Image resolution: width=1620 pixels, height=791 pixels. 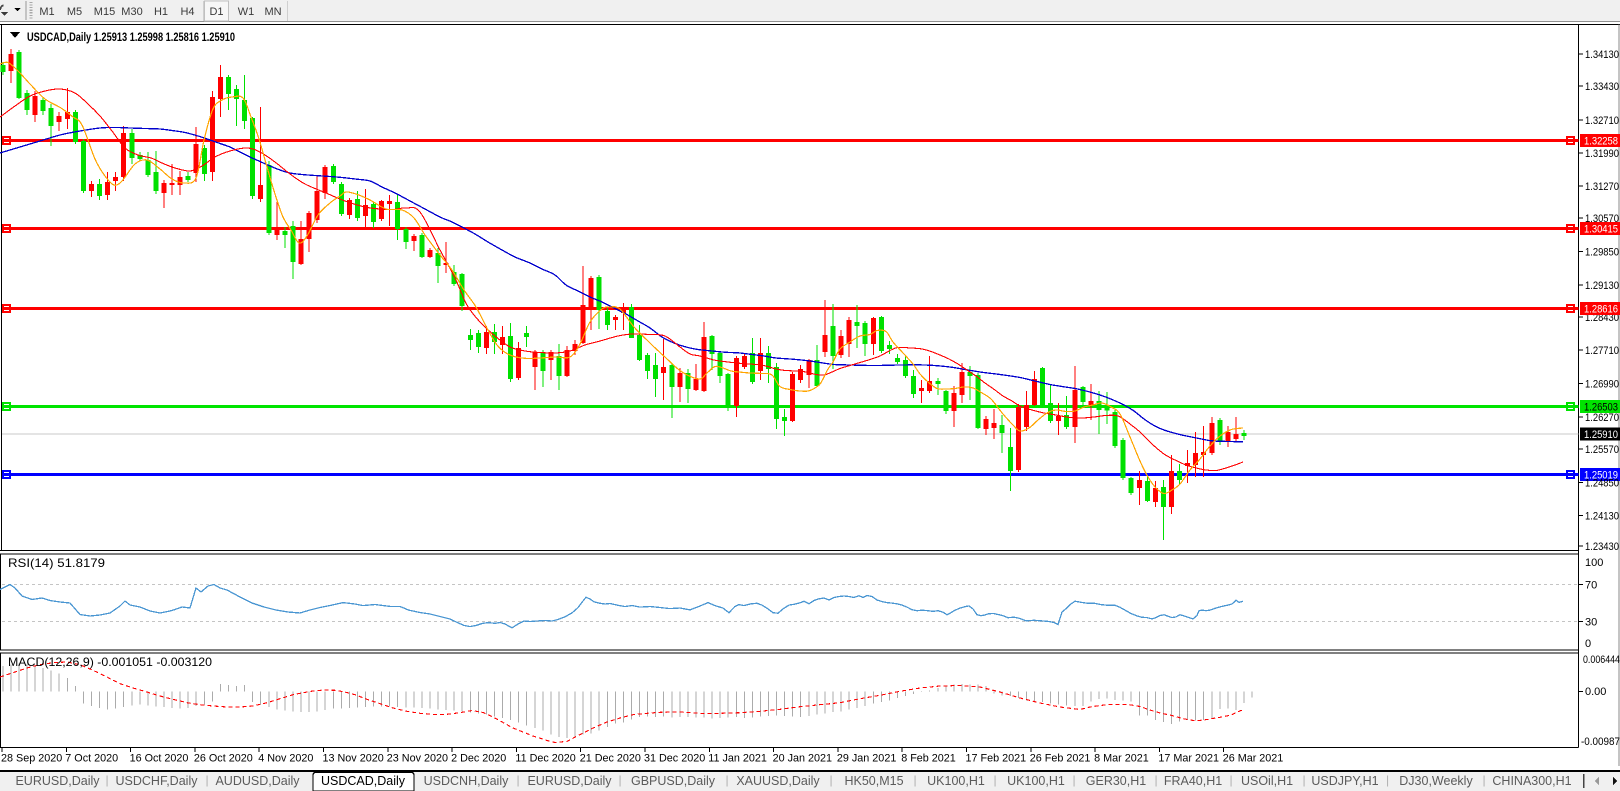 What do you see at coordinates (187, 12) in the screenshot?
I see `svg-text: H4` at bounding box center [187, 12].